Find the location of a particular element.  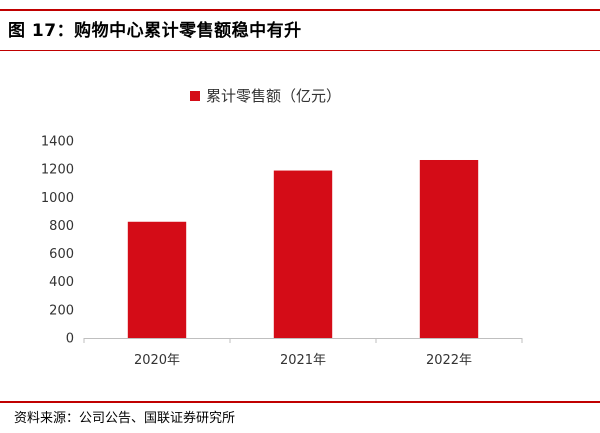

source-note: 资料来源：公司公告、国联证券研究所 is located at coordinates (125, 418).